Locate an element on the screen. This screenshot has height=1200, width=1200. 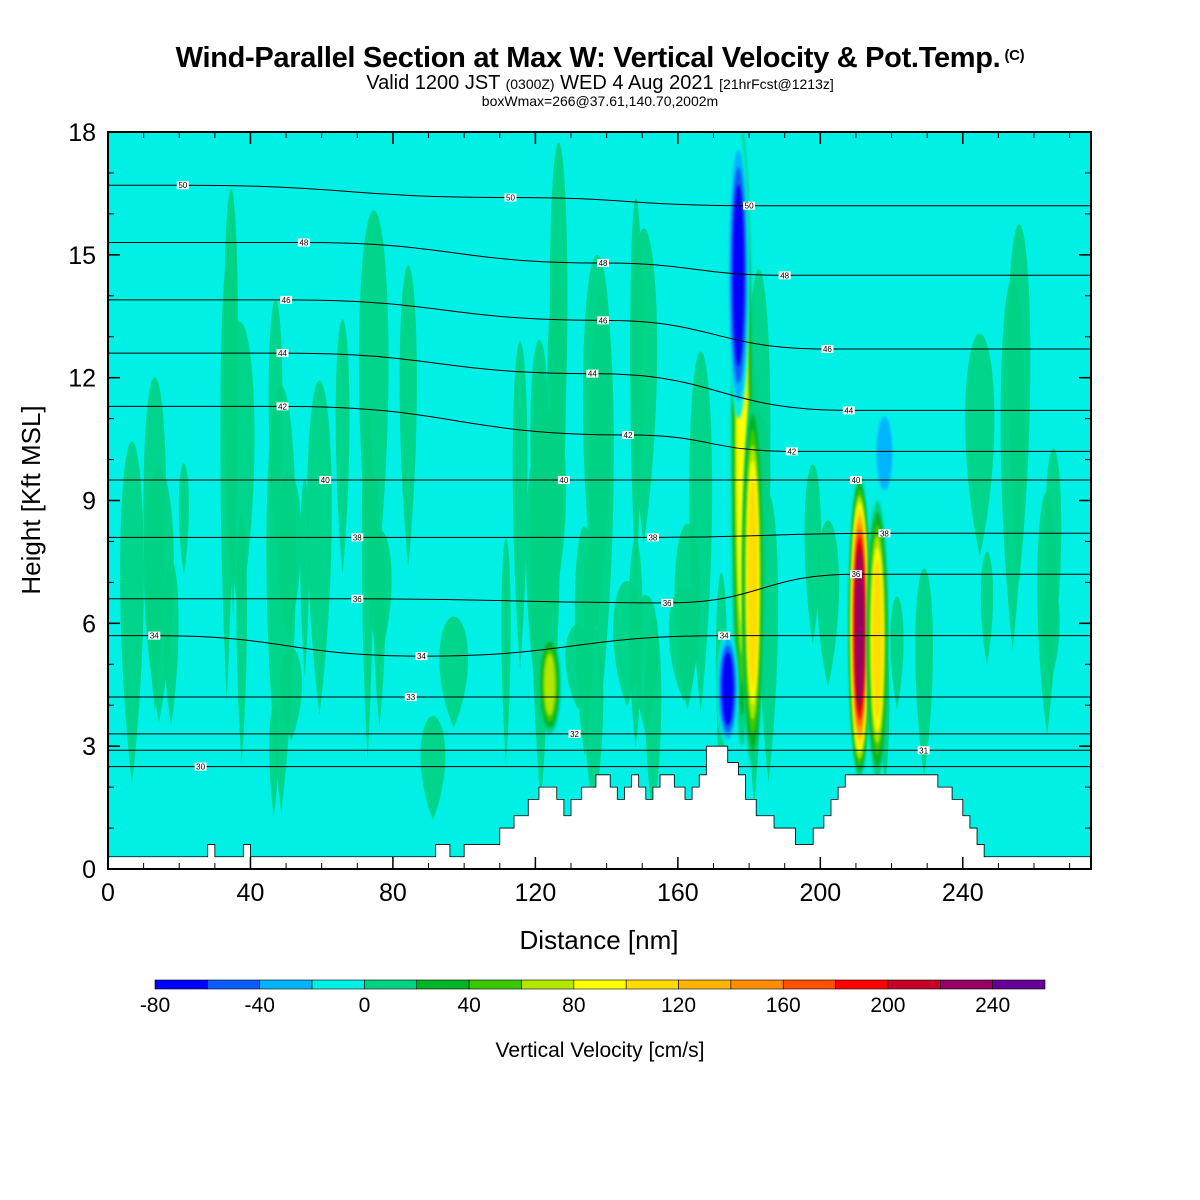
isentrope-label-text: 32 is located at coordinates (574, 734).